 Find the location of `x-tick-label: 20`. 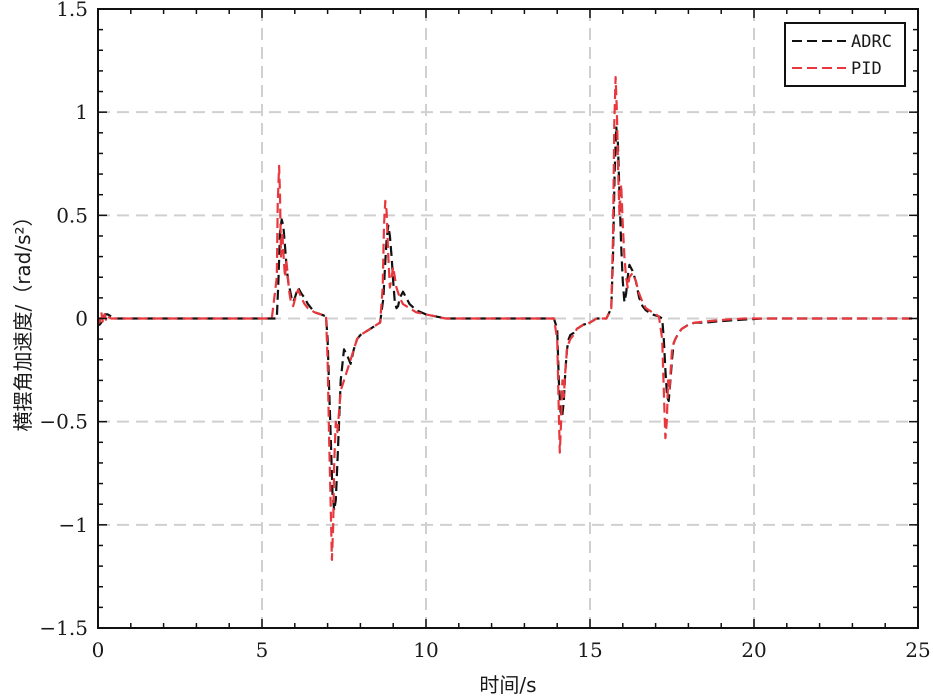

x-tick-label: 20 is located at coordinates (753, 650).